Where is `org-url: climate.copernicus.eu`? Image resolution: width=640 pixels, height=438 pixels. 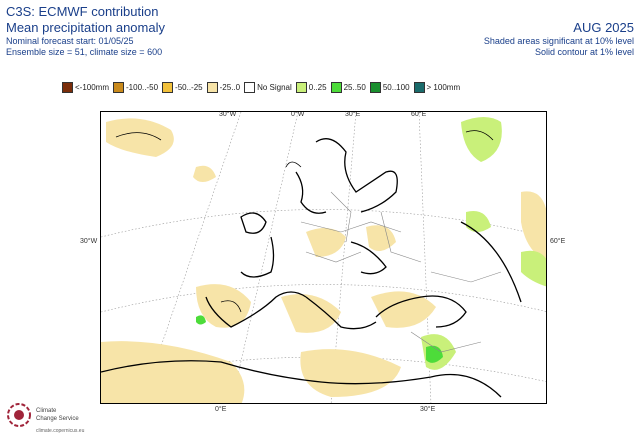 org-url: climate.copernicus.eu is located at coordinates (60, 431).